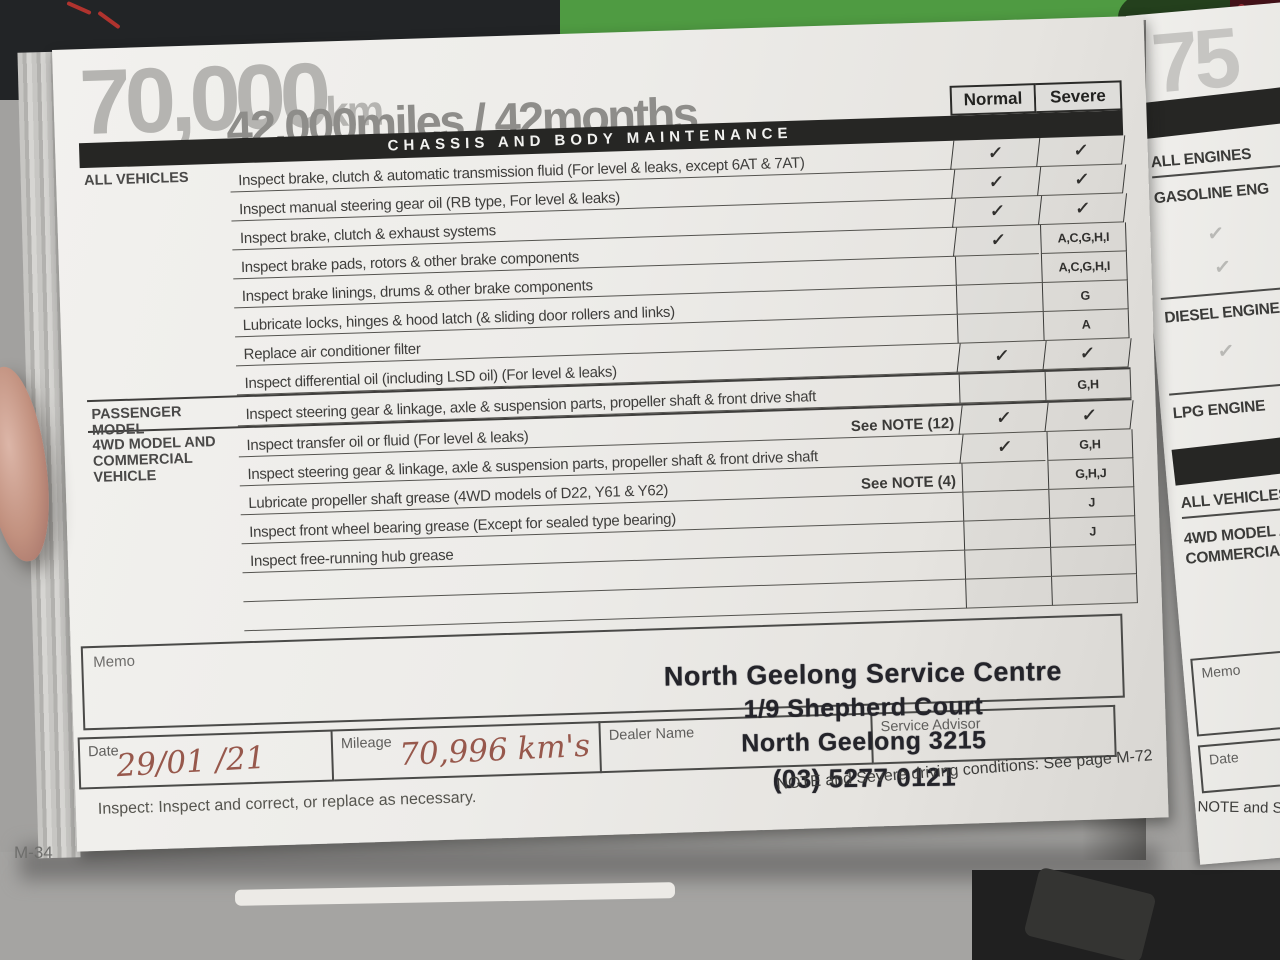 The image size is (1280, 960). I want to click on next-page-label-lpg-engine: LPG ENGINE, so click(1219, 410).